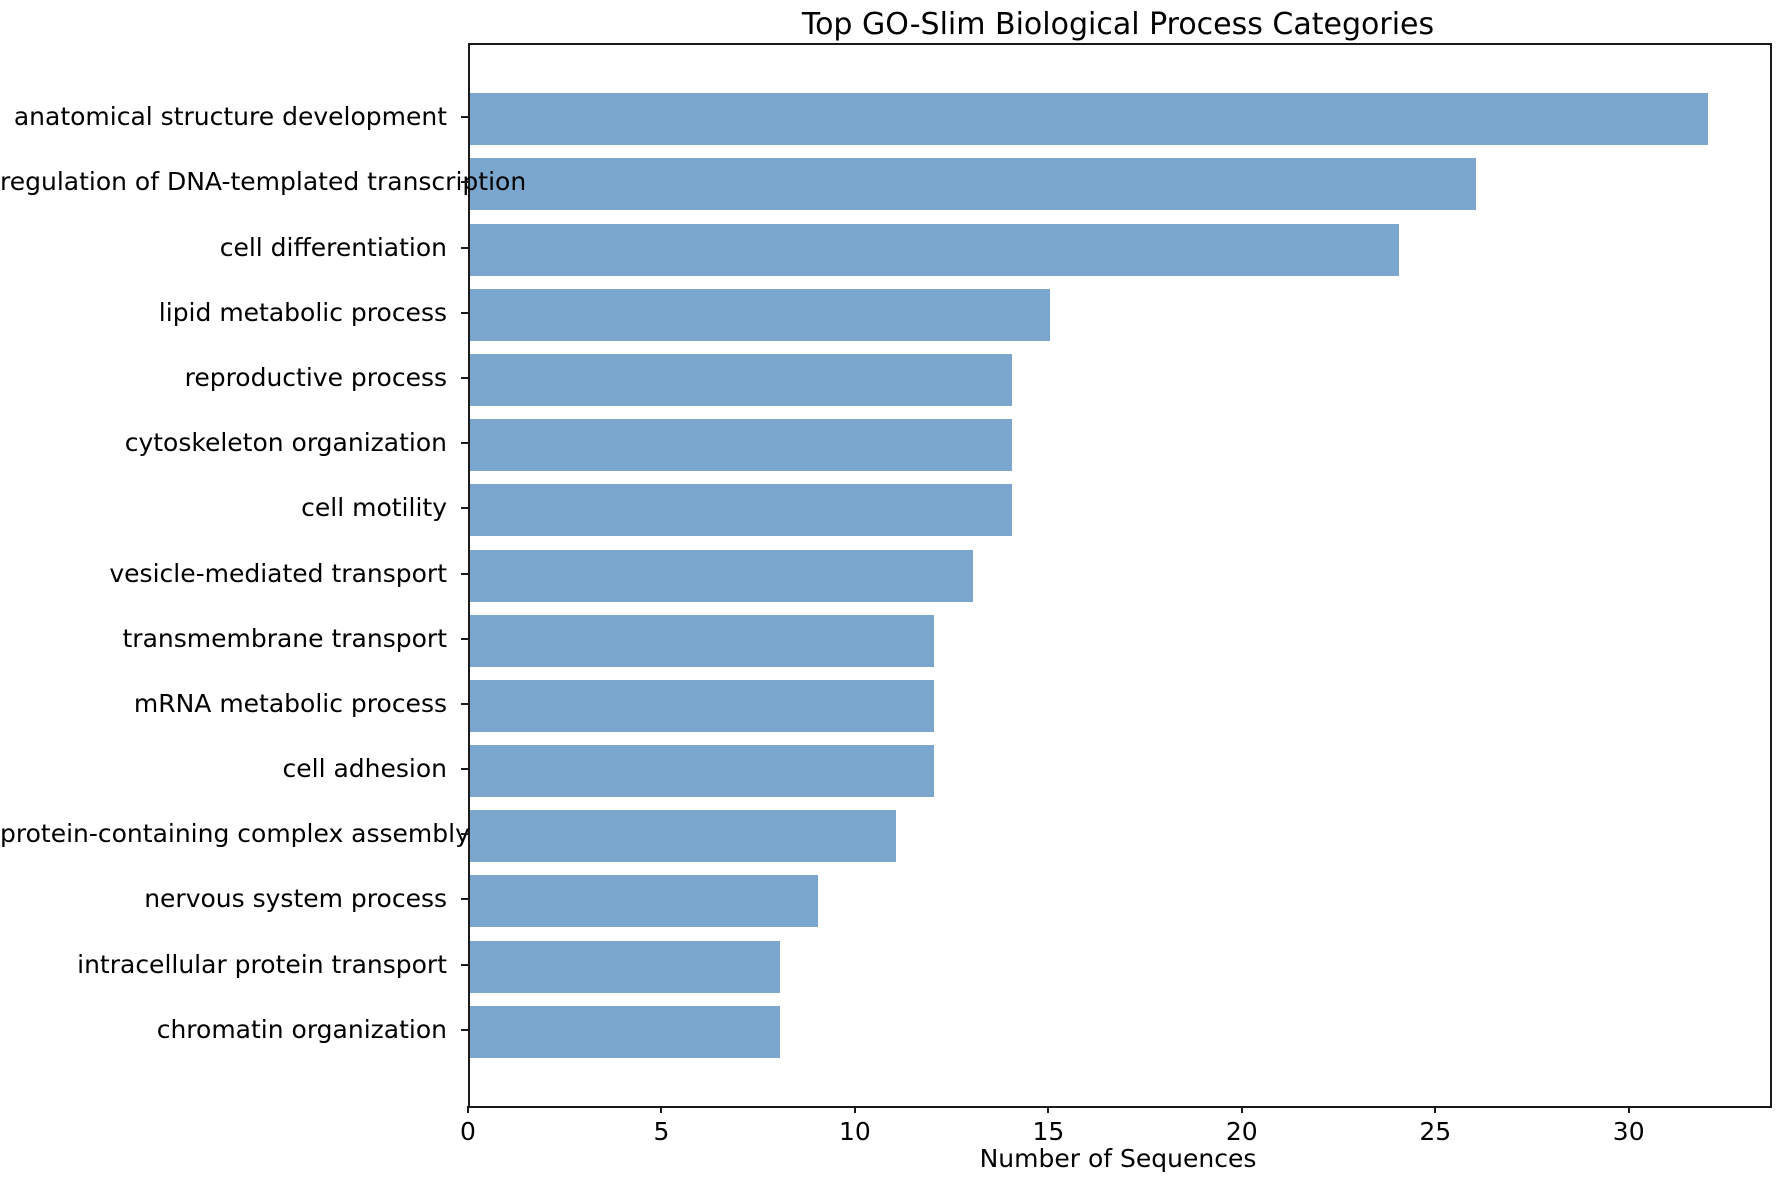 The image size is (1784, 1181). What do you see at coordinates (1435, 1131) in the screenshot?
I see `x-tick-label: 25` at bounding box center [1435, 1131].